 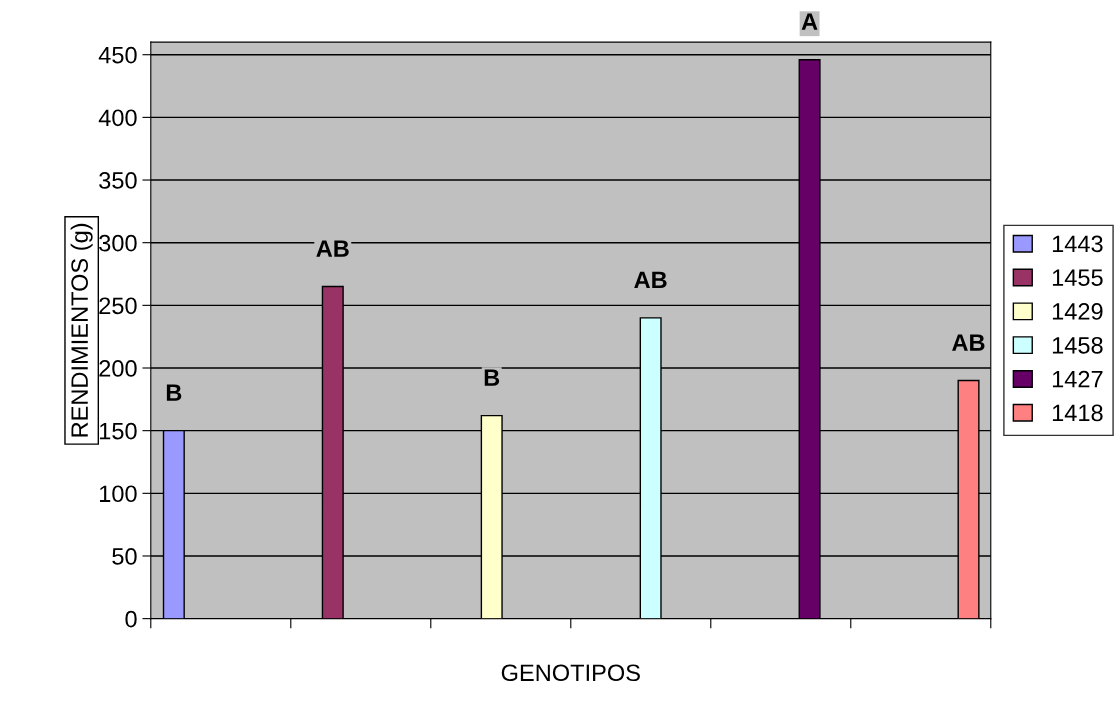 I want to click on y-tick-label: 450, so click(x=117, y=55).